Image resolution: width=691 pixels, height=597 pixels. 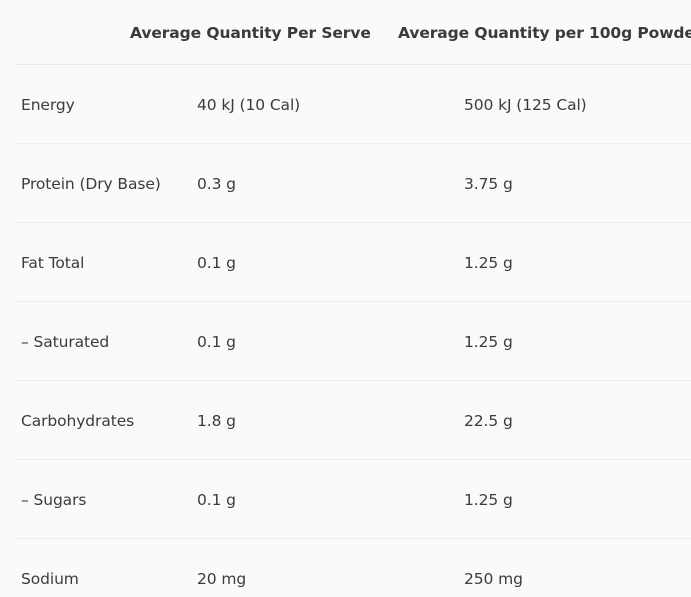 What do you see at coordinates (353, 262) in the screenshot?
I see `table-row: Fat Total 0.1 g 1.25 g` at bounding box center [353, 262].